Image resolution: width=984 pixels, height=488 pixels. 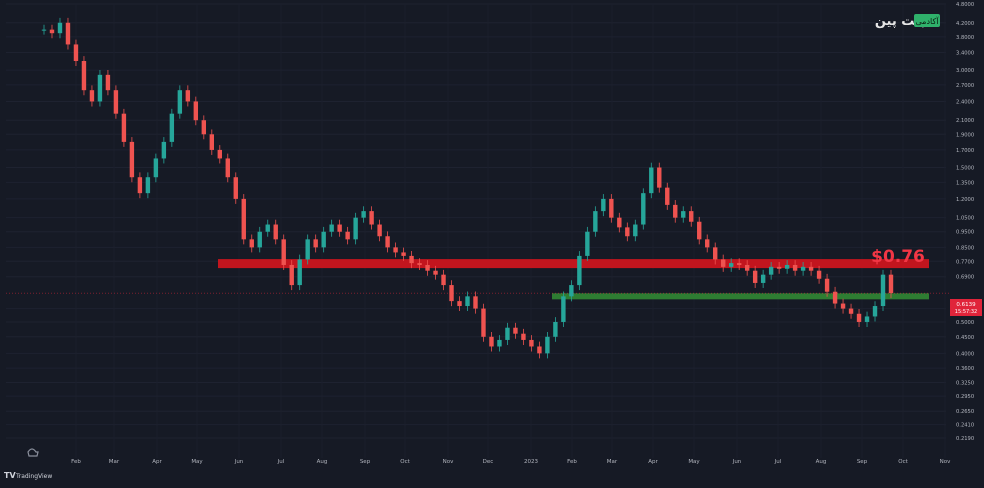 I want to click on price-tick-label: 0.2190, so click(x=965, y=439).